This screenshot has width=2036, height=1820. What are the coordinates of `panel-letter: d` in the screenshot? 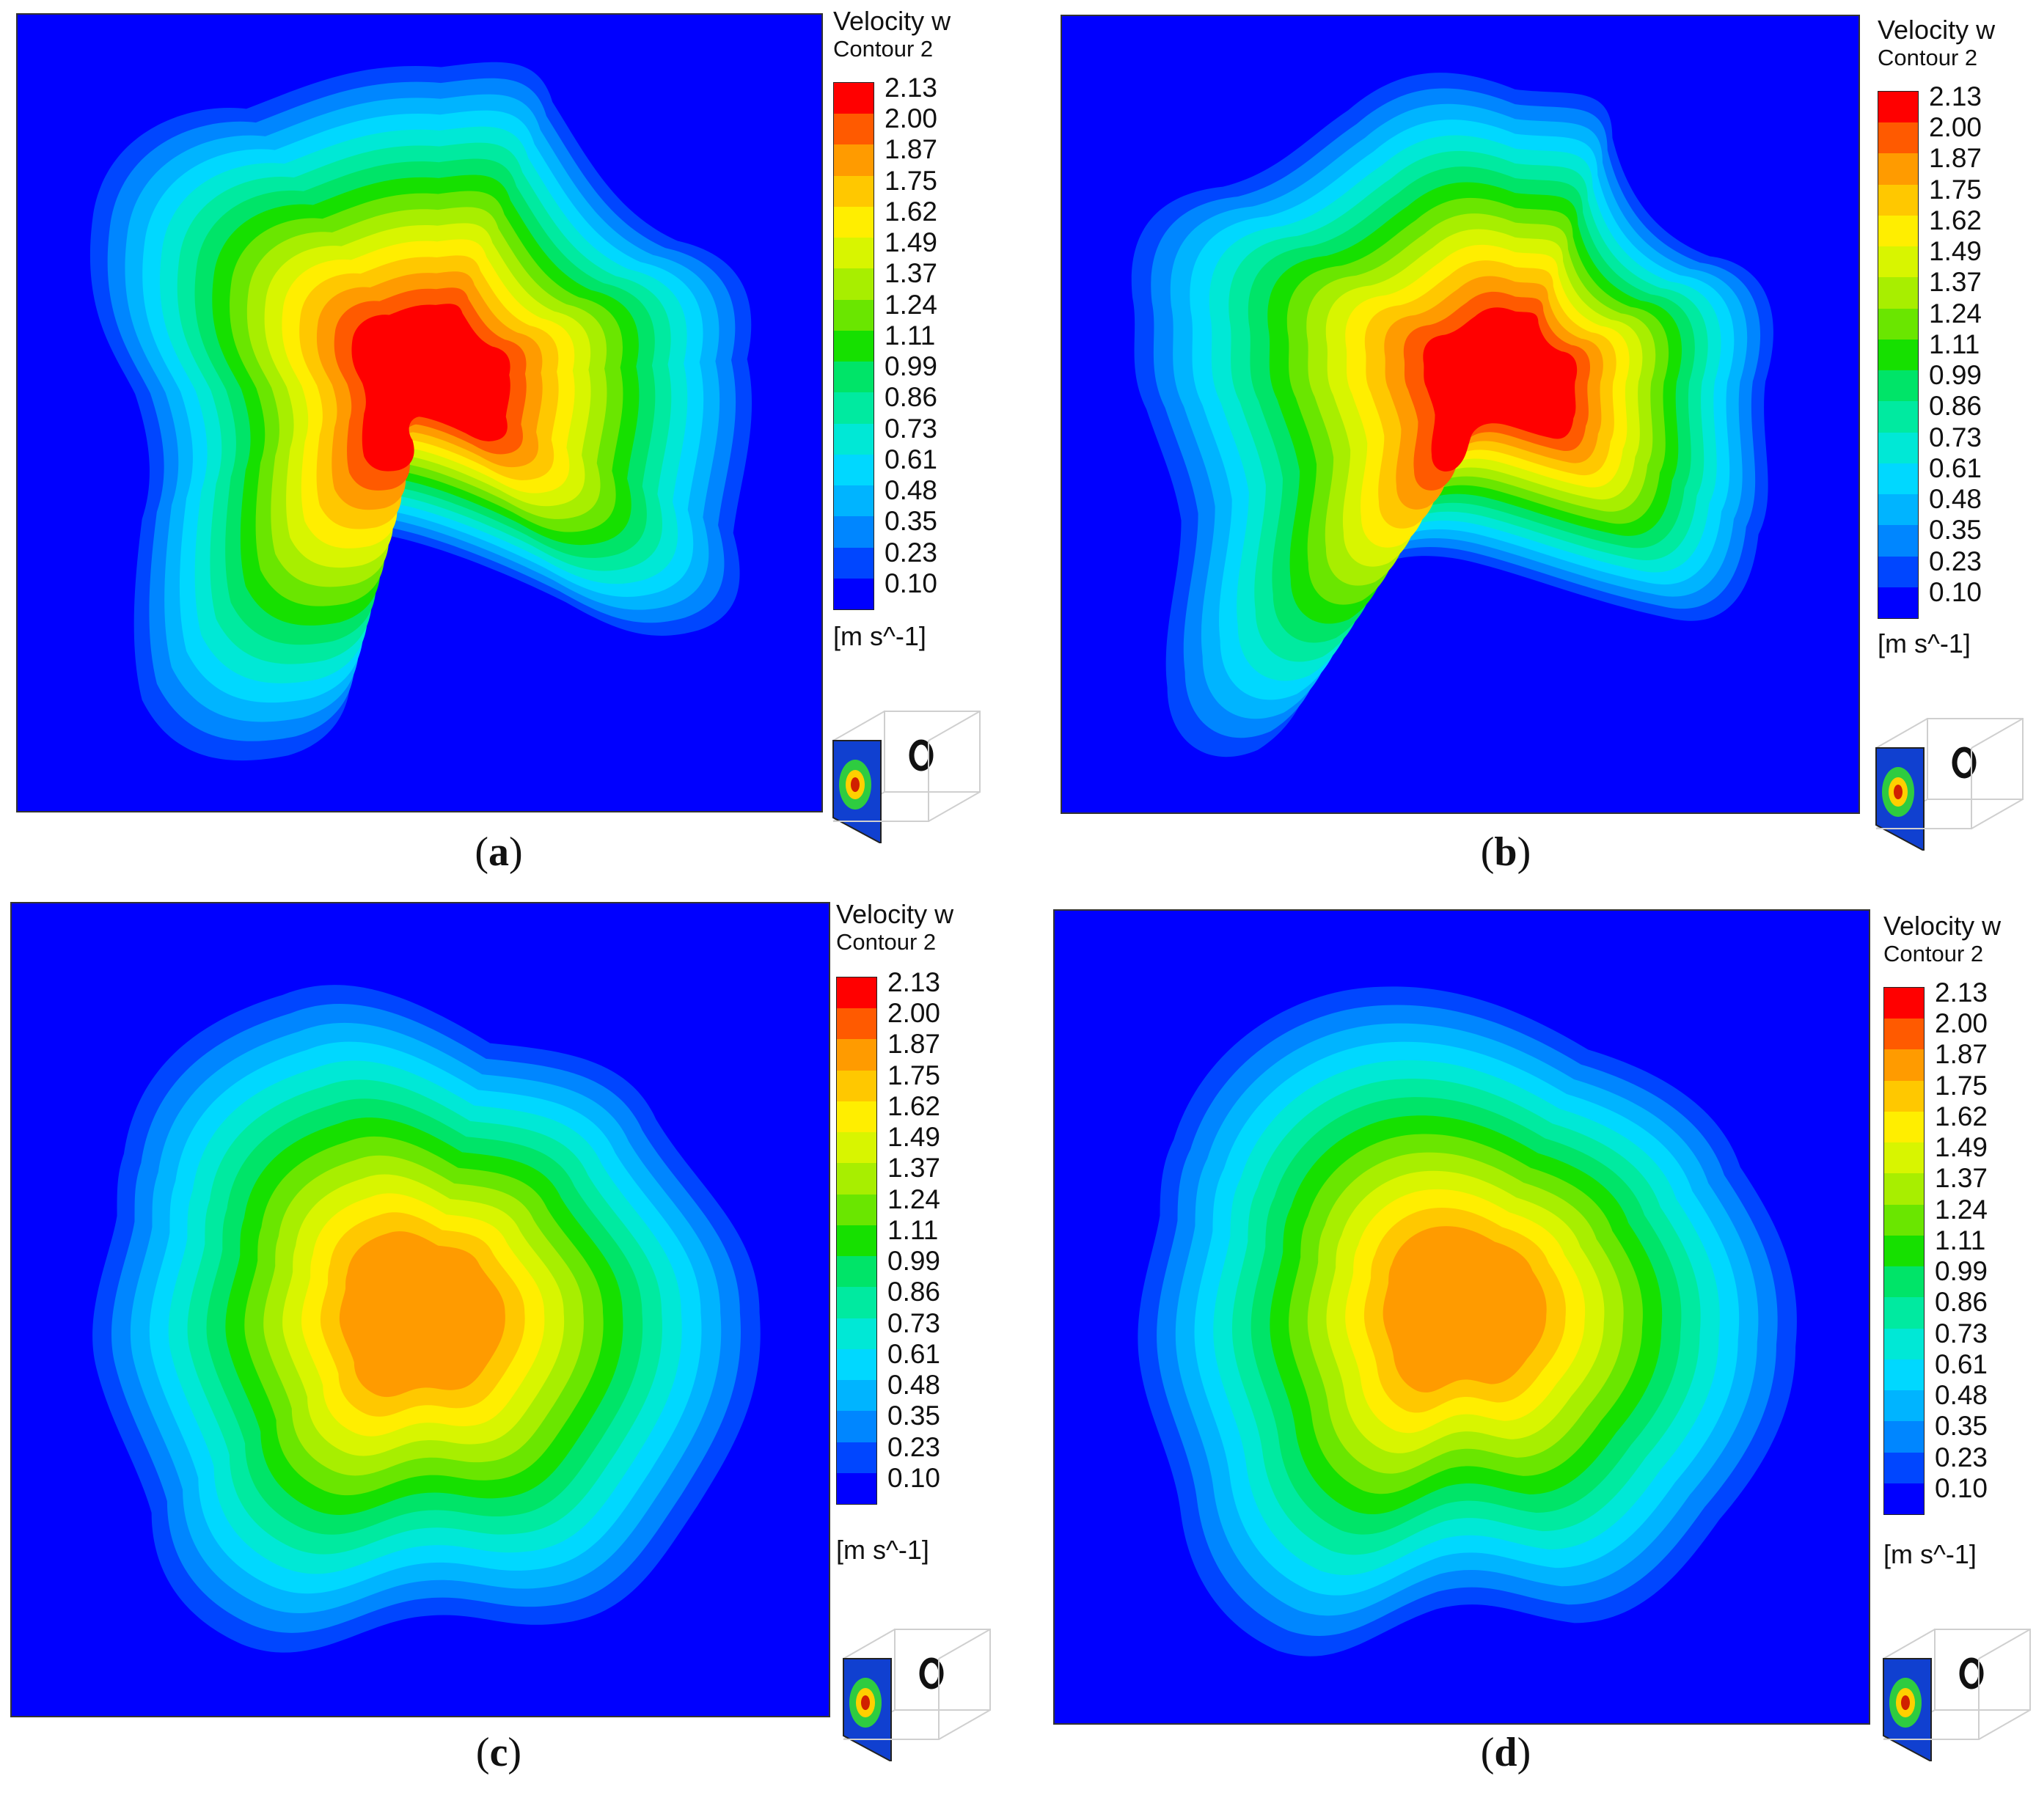 It's located at (1505, 1752).